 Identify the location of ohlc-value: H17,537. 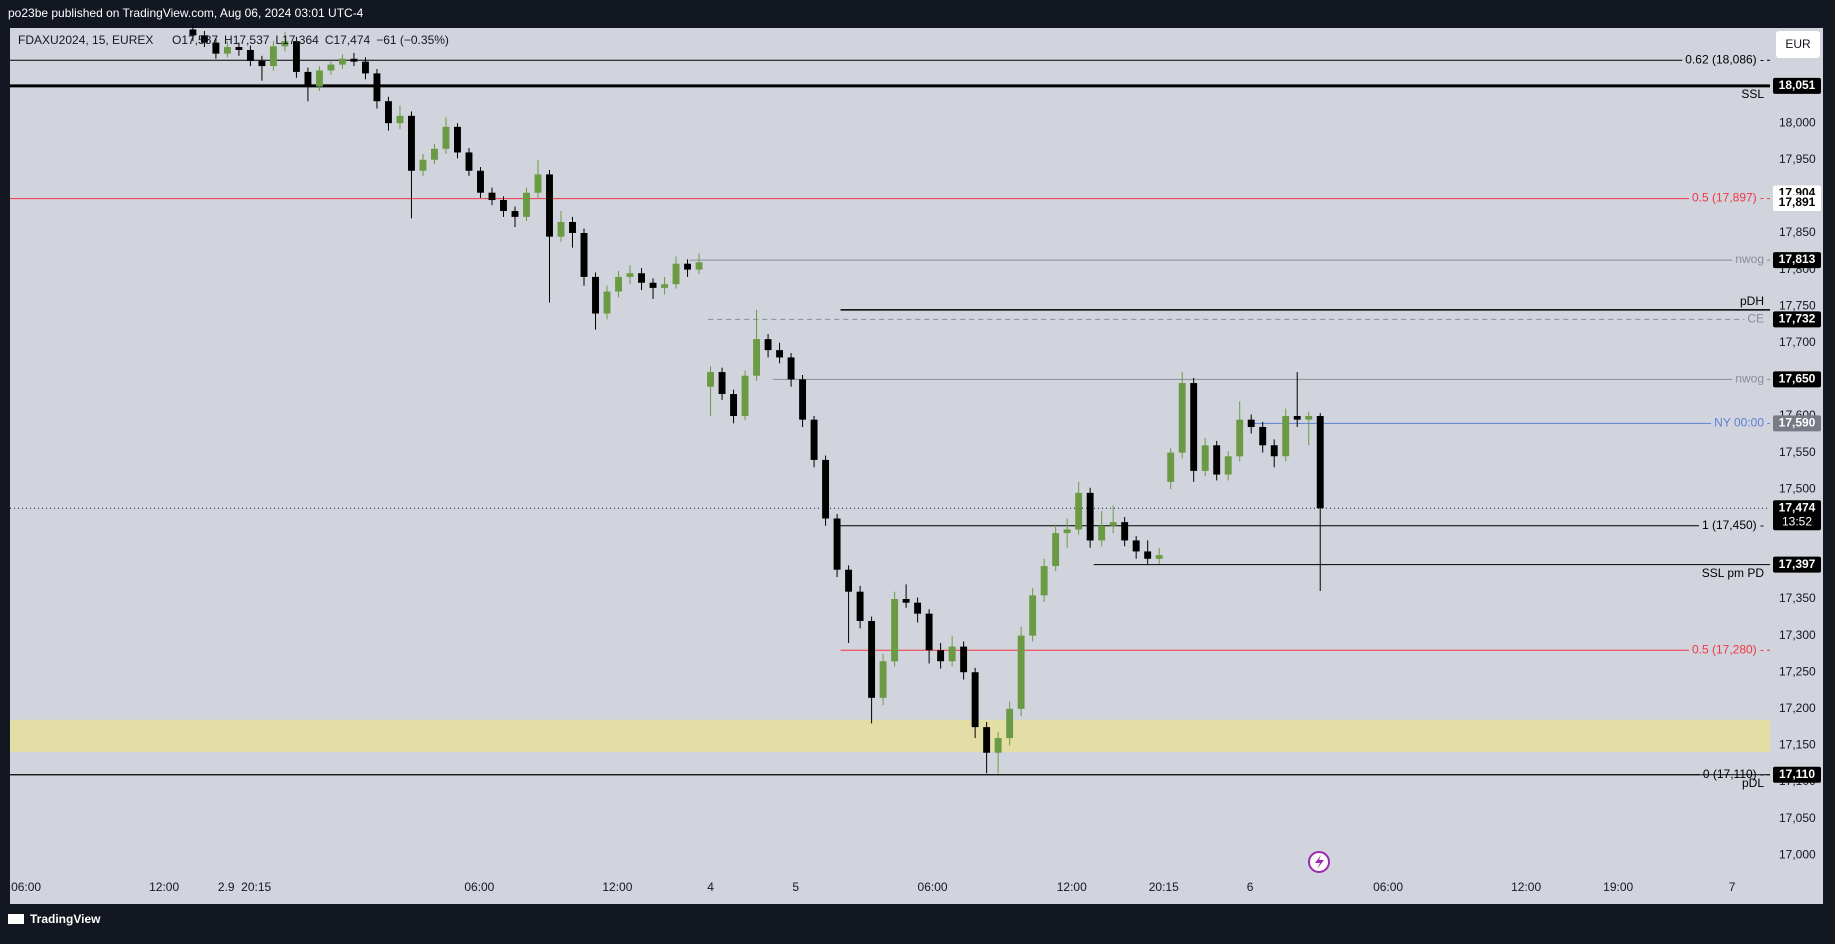
(247, 40).